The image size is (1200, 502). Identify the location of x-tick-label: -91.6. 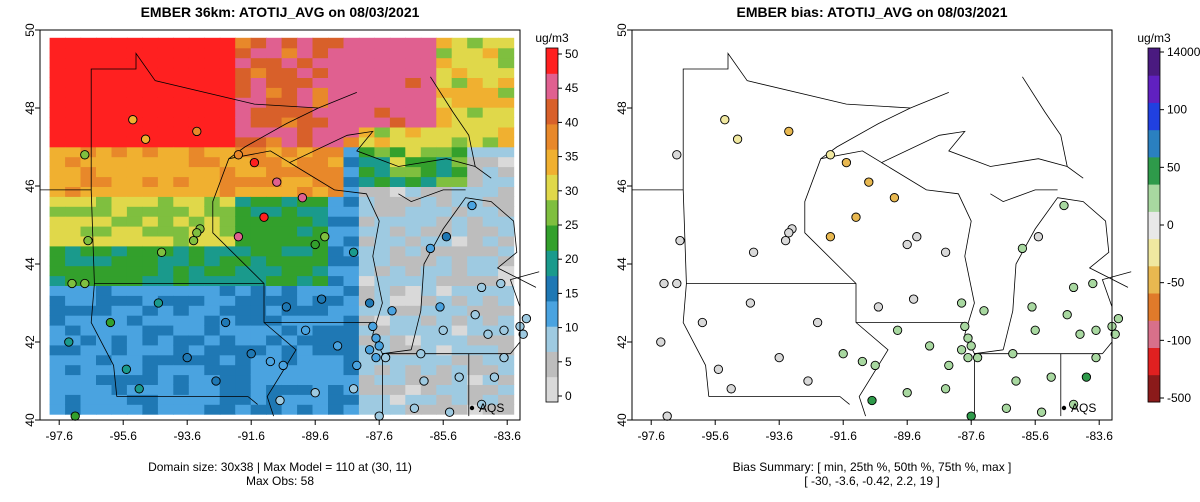
(252, 436).